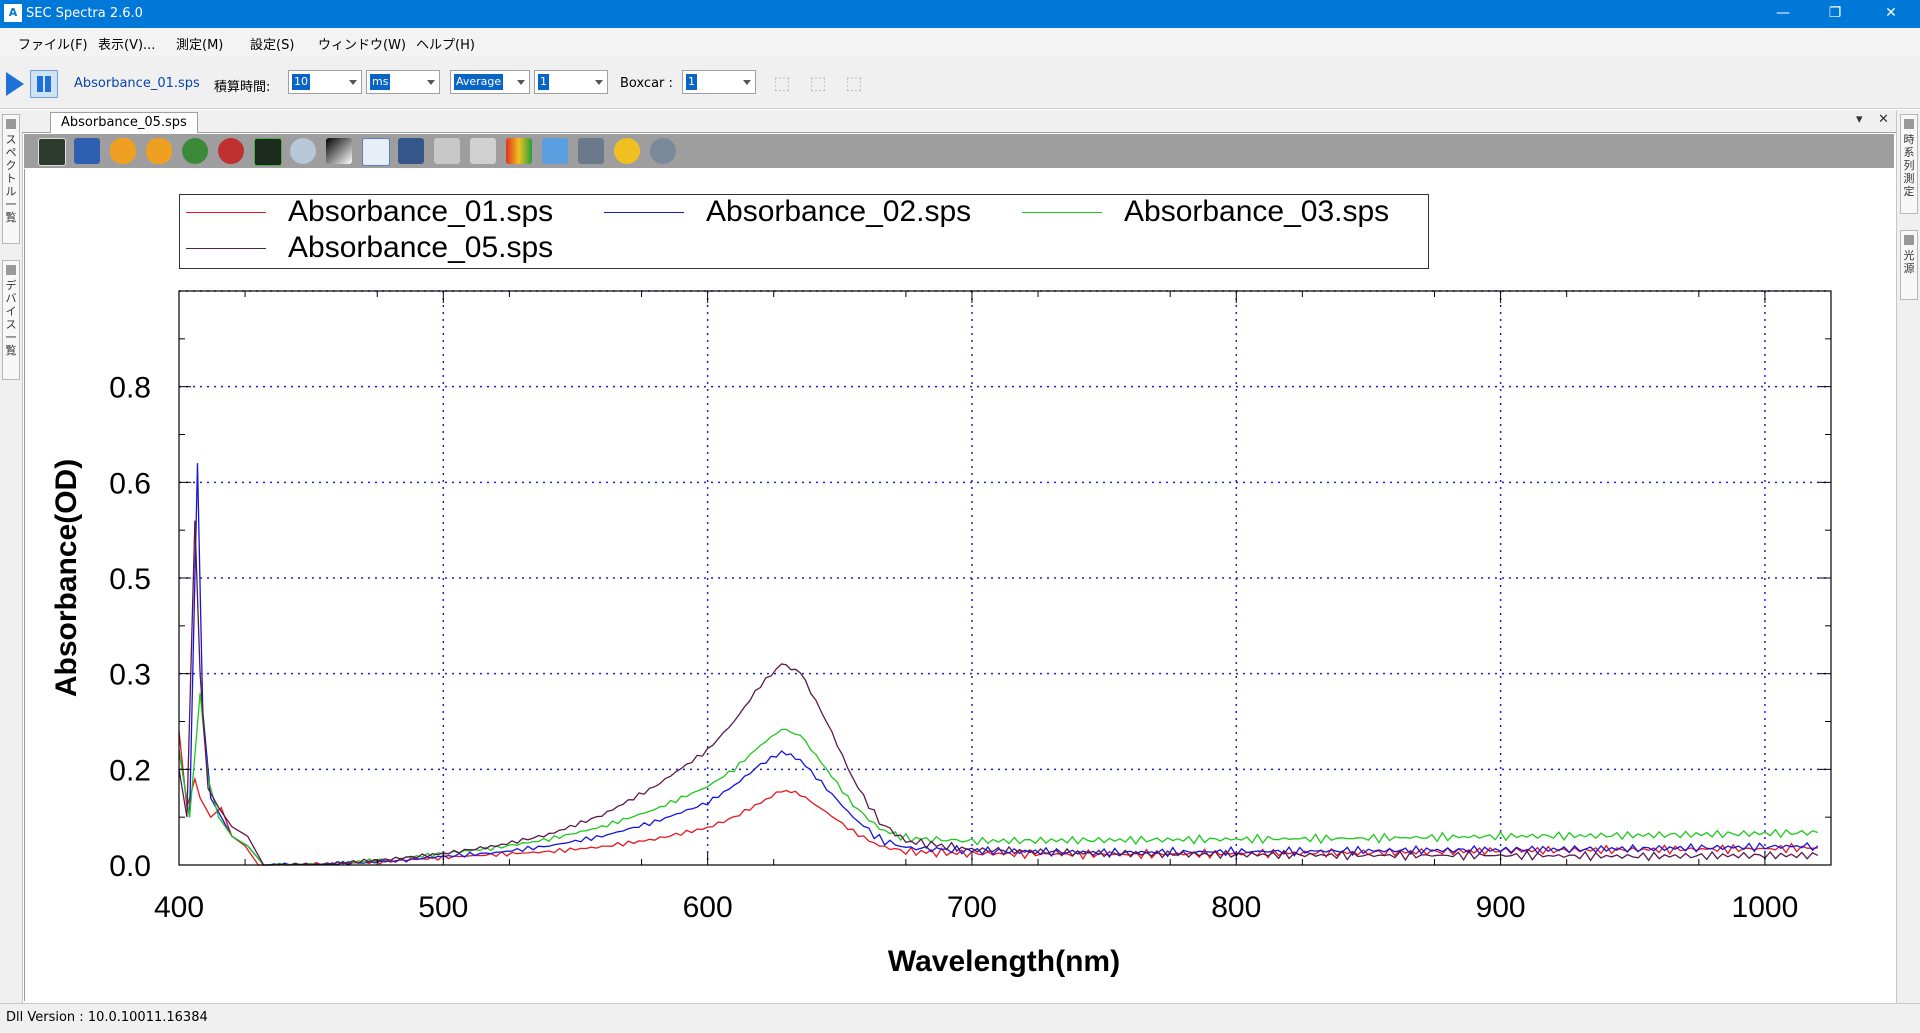 Image resolution: width=1920 pixels, height=1033 pixels. Describe the element at coordinates (11, 124) in the screenshot. I see `list-icon` at that location.